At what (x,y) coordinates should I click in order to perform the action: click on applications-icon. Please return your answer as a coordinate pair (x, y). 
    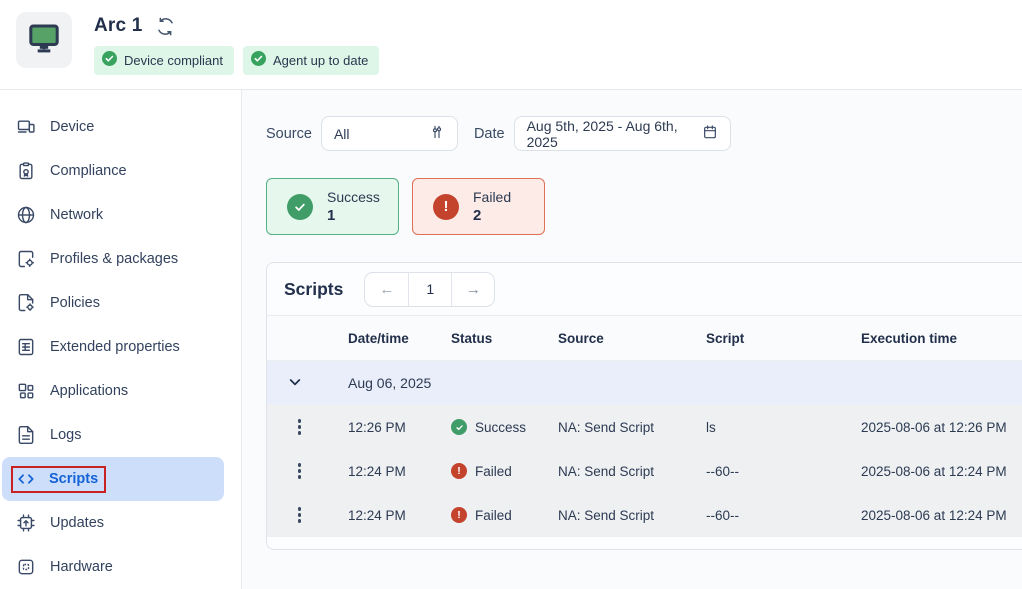
    Looking at the image, I should click on (26, 391).